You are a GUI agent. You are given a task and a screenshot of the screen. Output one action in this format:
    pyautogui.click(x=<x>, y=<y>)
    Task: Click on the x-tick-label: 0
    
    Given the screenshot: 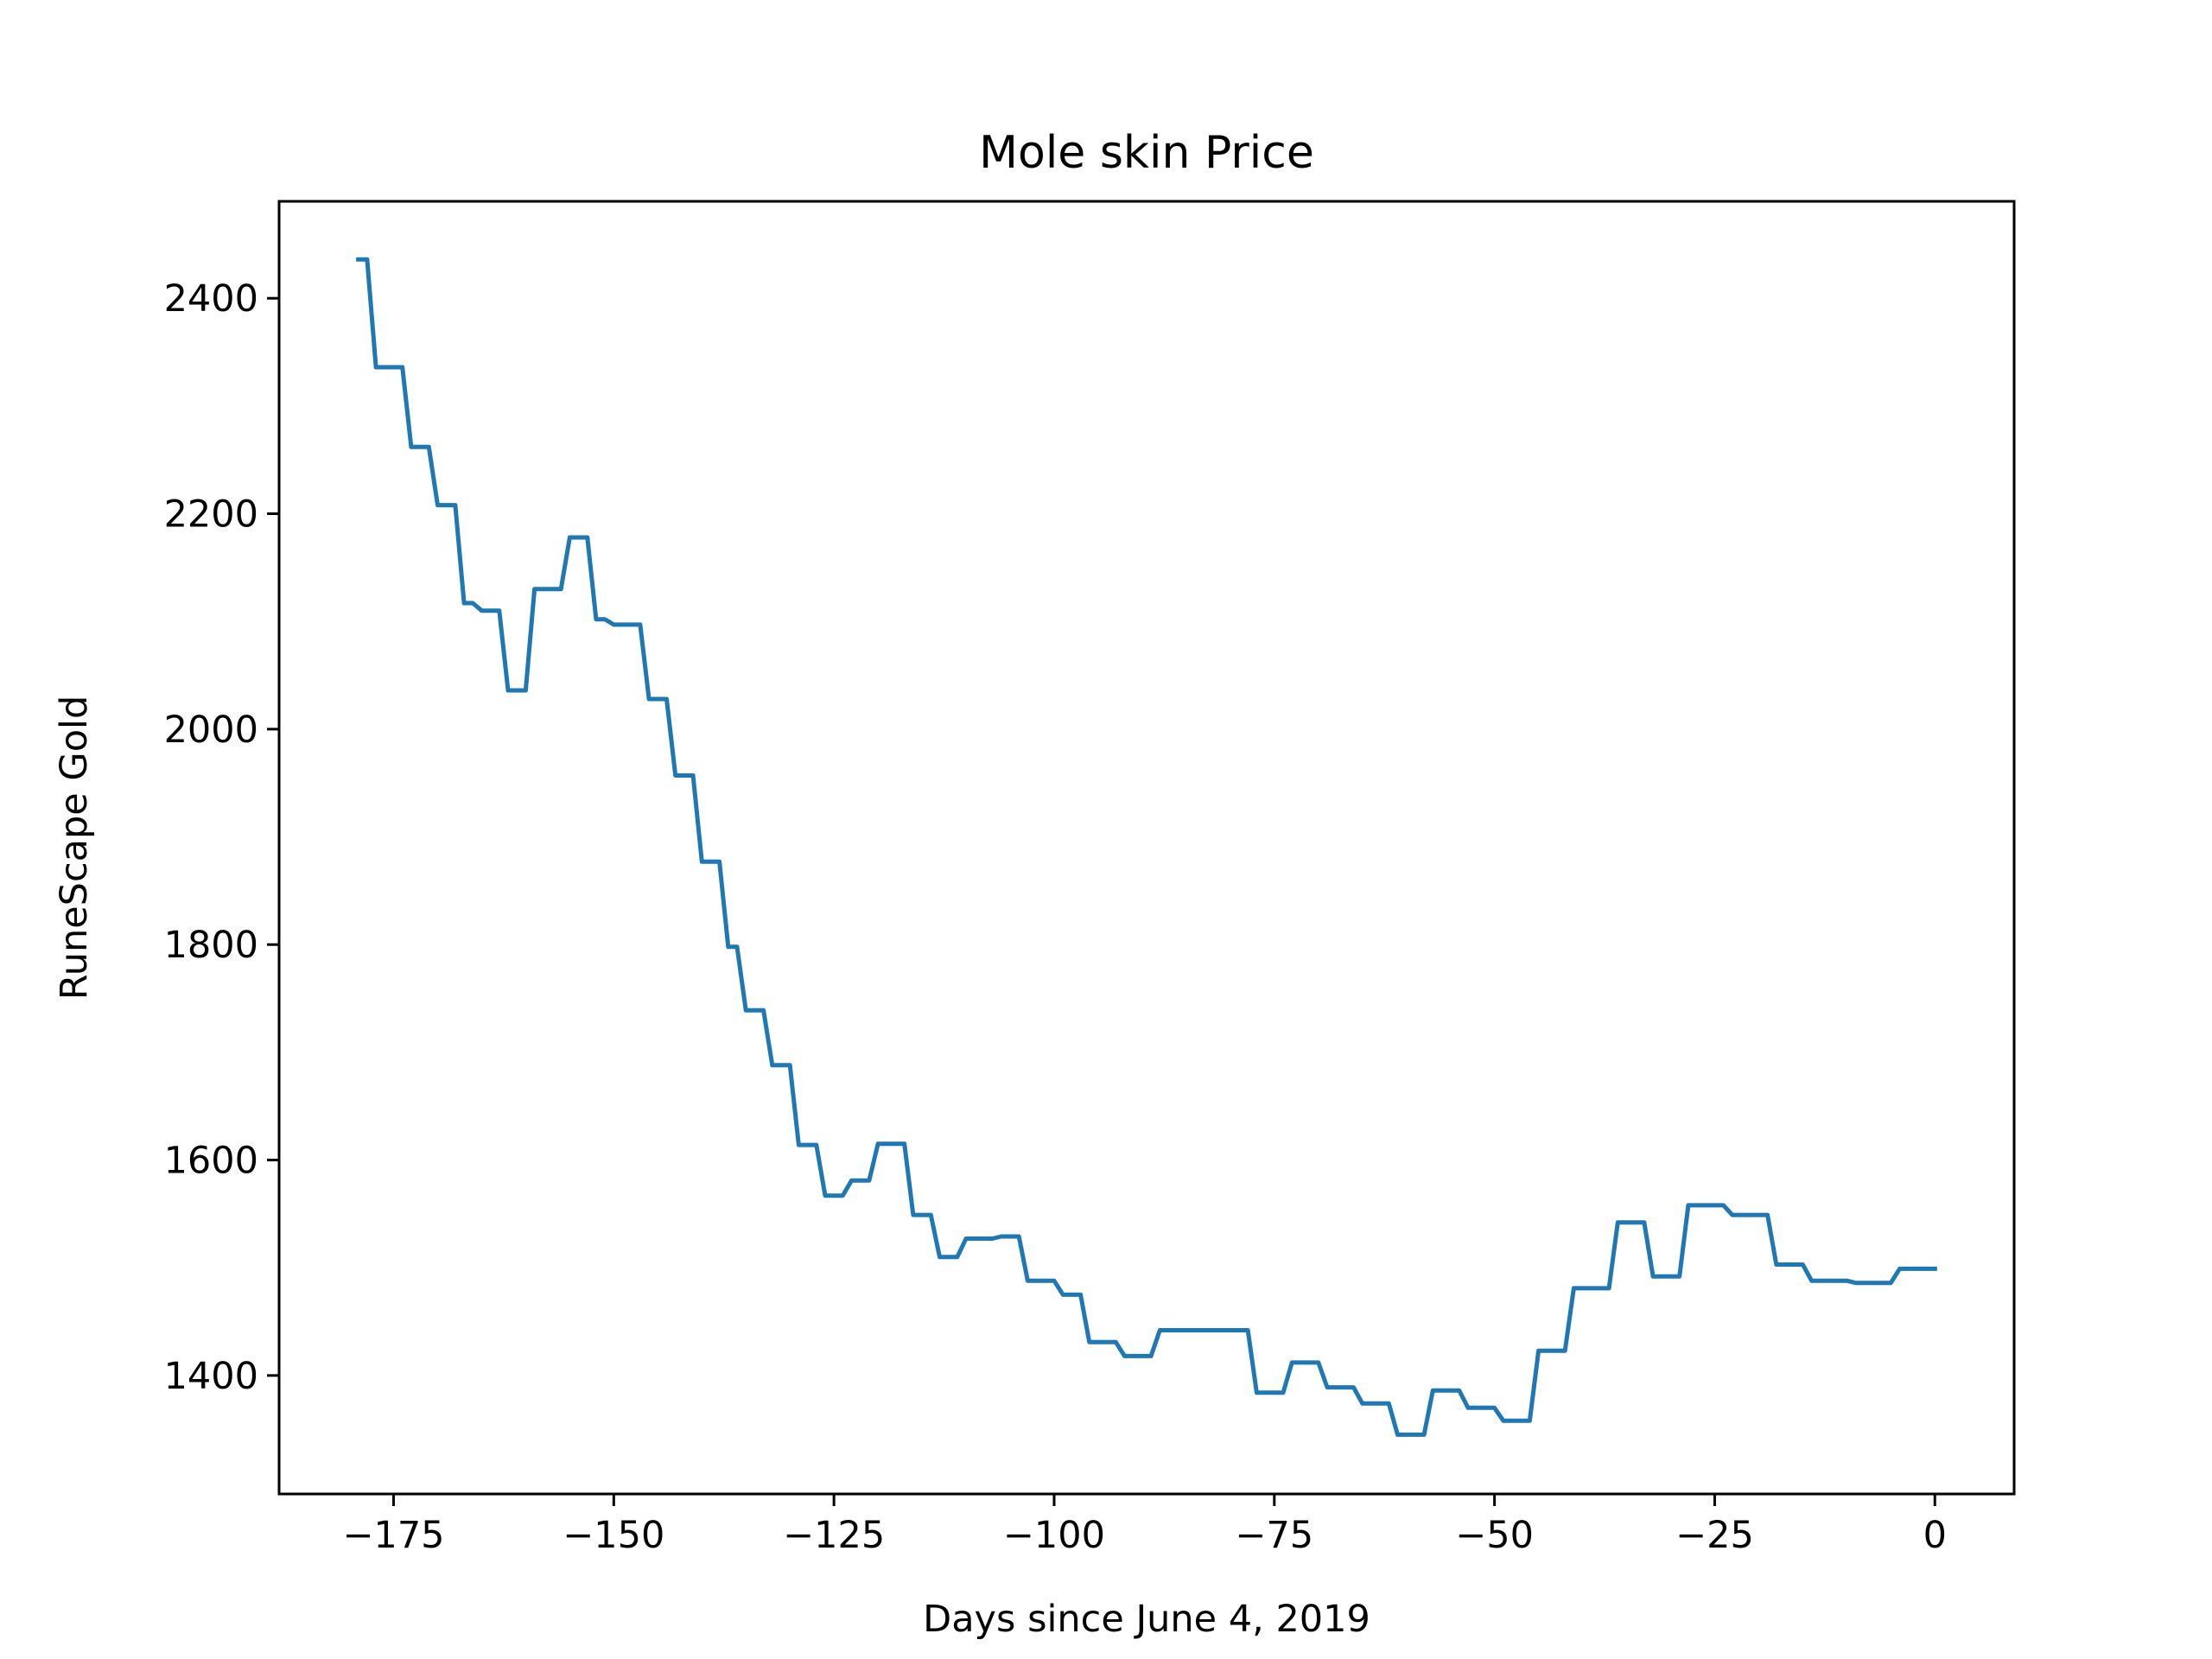 What is the action you would take?
    pyautogui.click(x=1935, y=1535)
    